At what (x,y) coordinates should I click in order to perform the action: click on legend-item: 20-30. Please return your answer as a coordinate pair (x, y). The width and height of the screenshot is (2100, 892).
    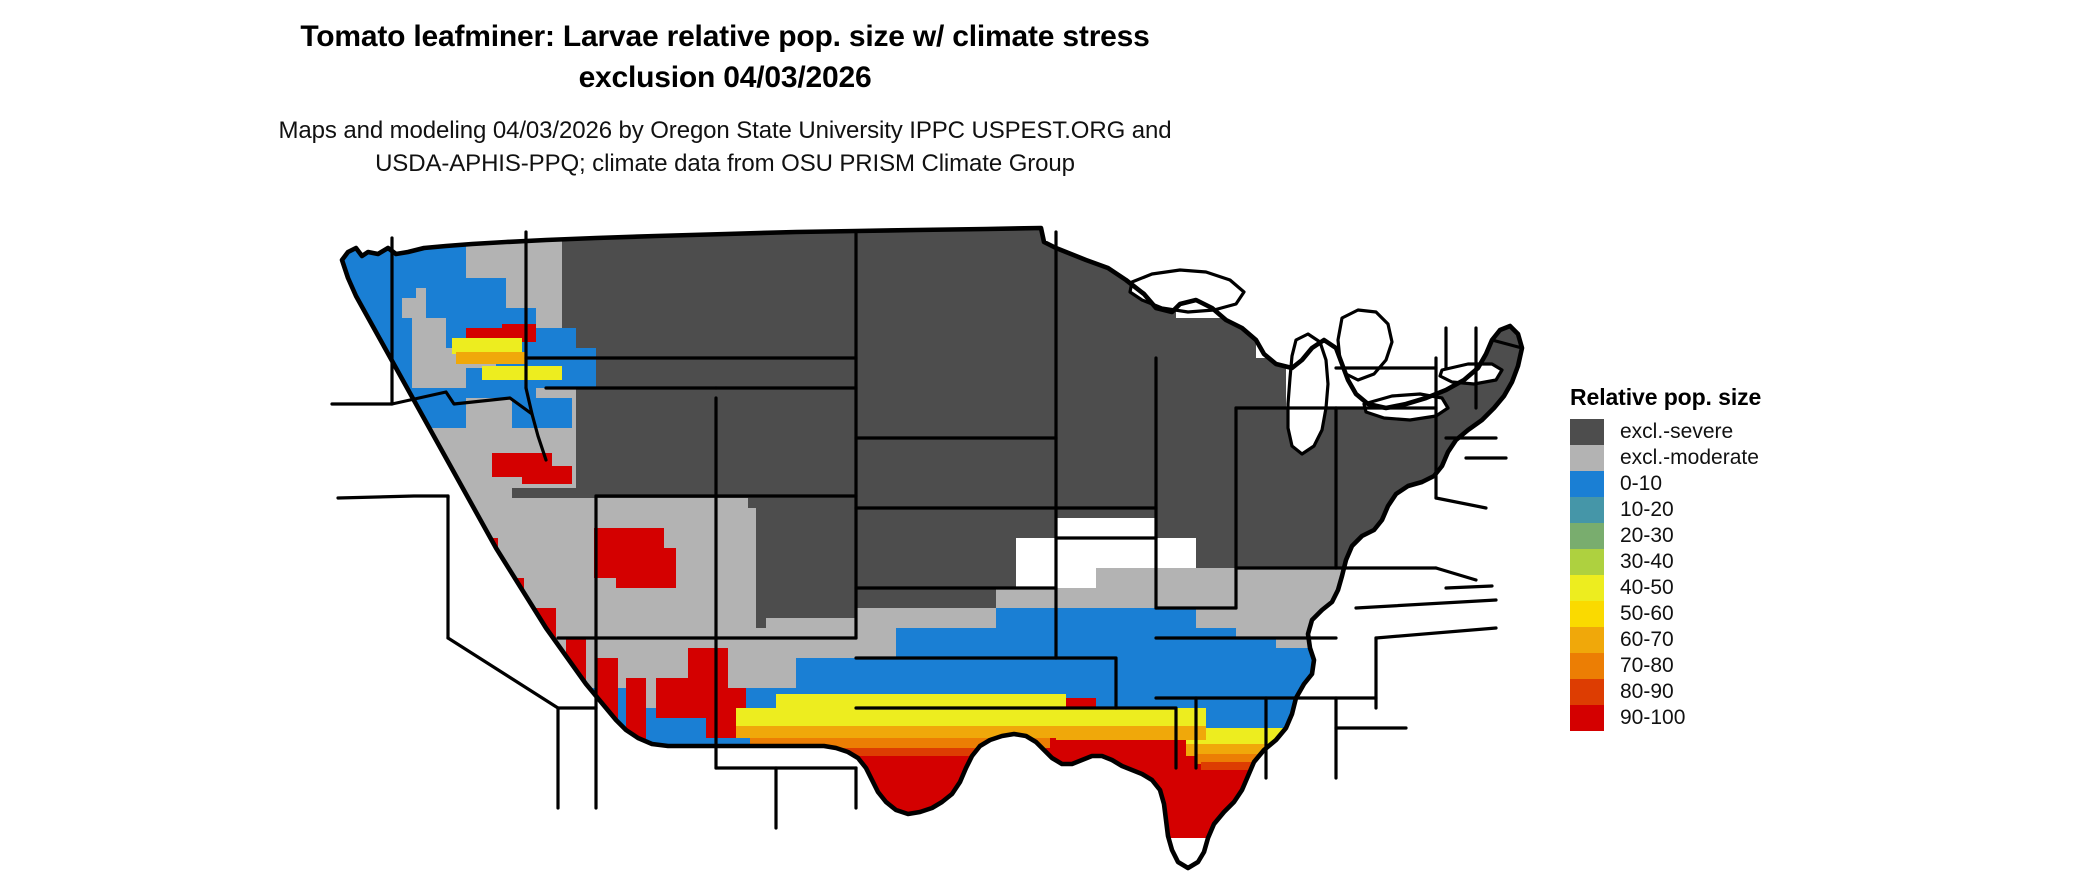
    Looking at the image, I should click on (1720, 536).